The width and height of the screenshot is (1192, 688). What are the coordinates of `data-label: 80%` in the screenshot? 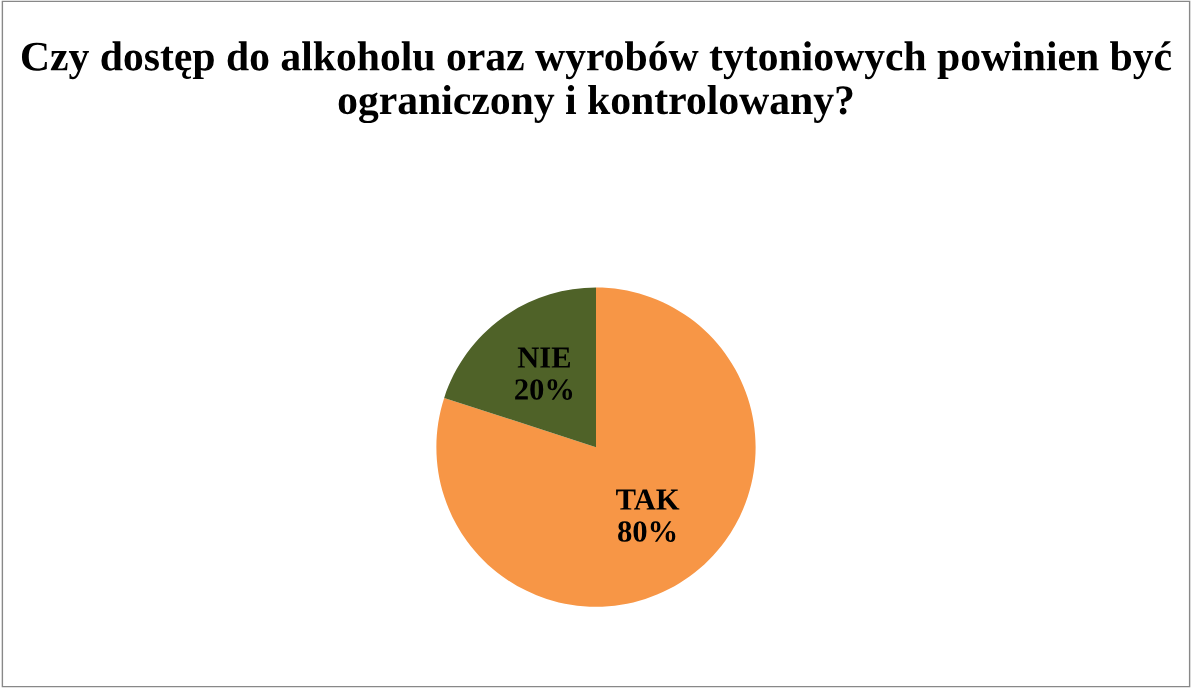 It's located at (647, 531).